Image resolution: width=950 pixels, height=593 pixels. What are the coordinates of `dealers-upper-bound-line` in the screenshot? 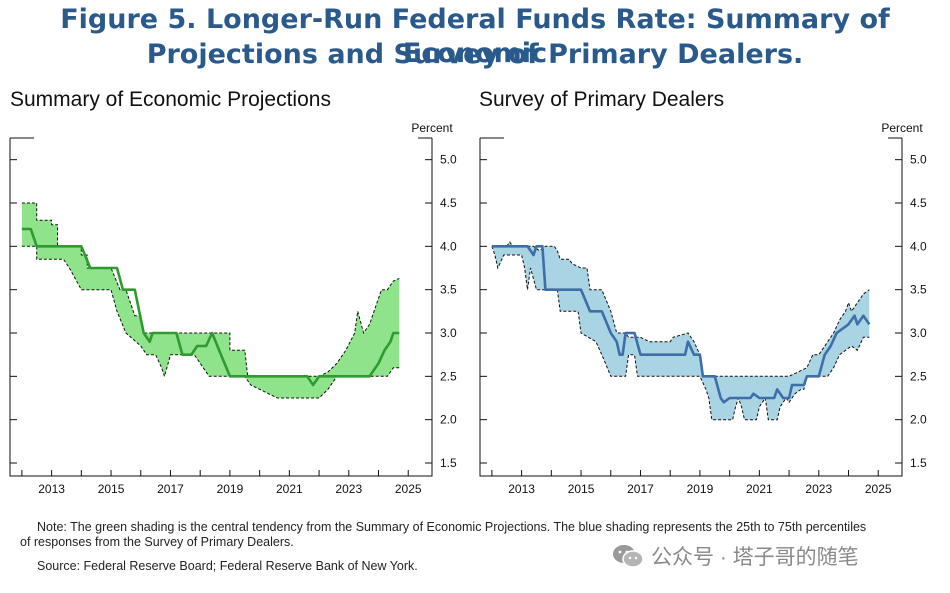 It's located at (680, 309).